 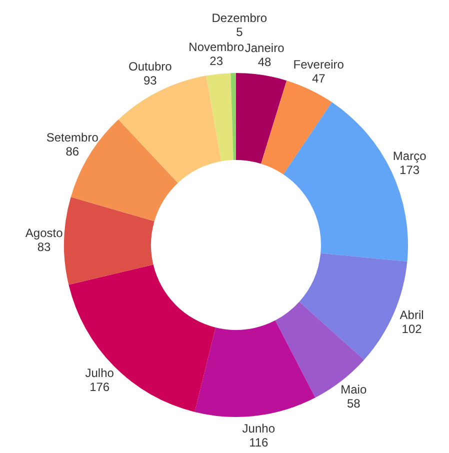 I want to click on data-label: 86, so click(x=73, y=151).